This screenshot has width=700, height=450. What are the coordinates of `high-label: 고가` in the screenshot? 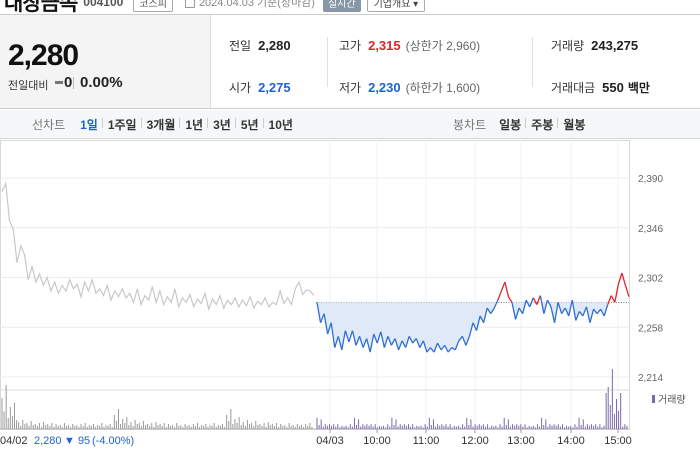 It's located at (350, 46).